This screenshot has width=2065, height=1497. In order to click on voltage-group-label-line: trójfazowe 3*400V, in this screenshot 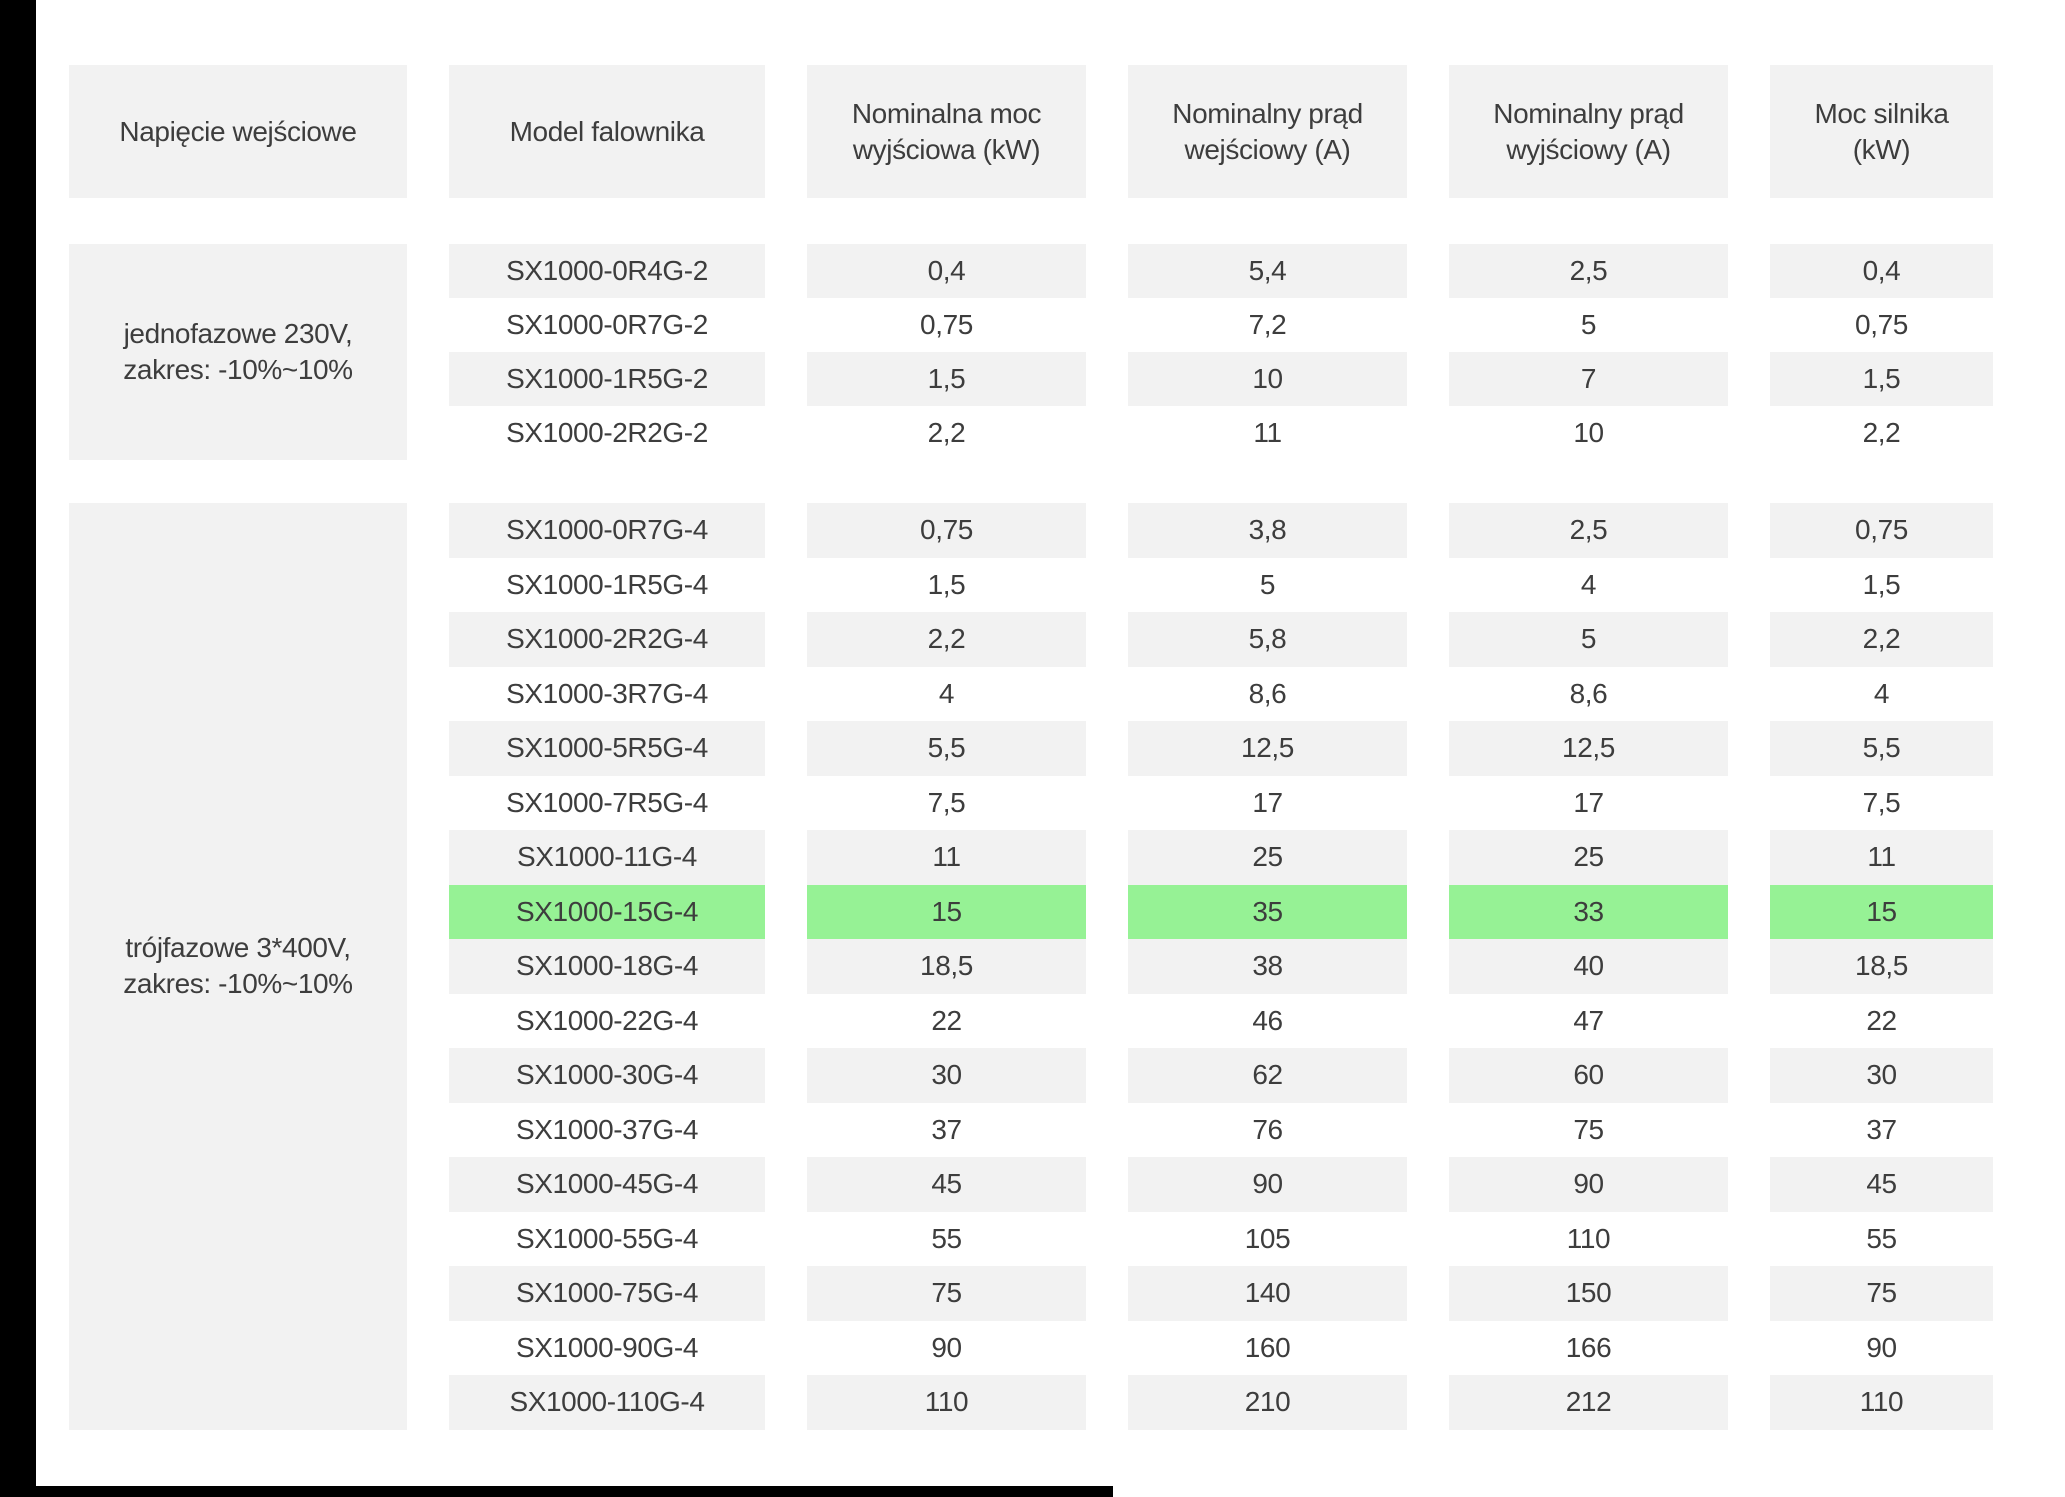, I will do `click(238, 948)`.